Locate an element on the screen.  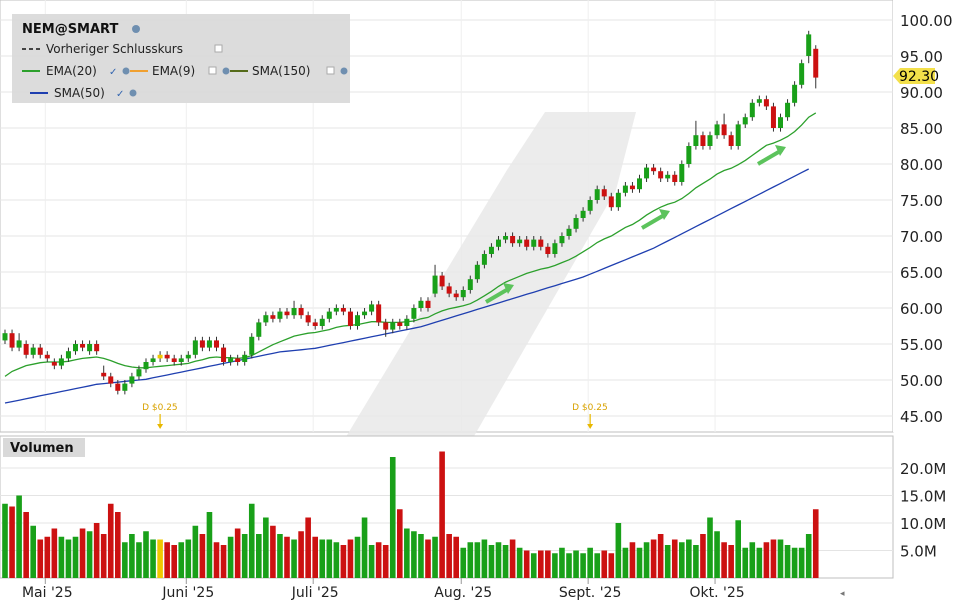
volume-tick-label: 10.0M is located at coordinates (923, 524).